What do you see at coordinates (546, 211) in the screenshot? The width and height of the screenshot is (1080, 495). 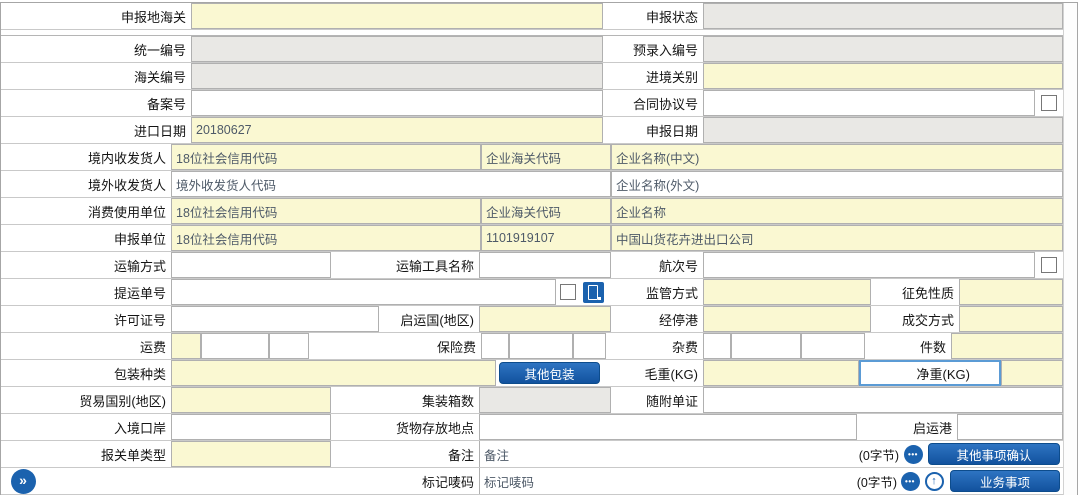 I see `consumption-unit-customs-code-field: 企业海关代码` at bounding box center [546, 211].